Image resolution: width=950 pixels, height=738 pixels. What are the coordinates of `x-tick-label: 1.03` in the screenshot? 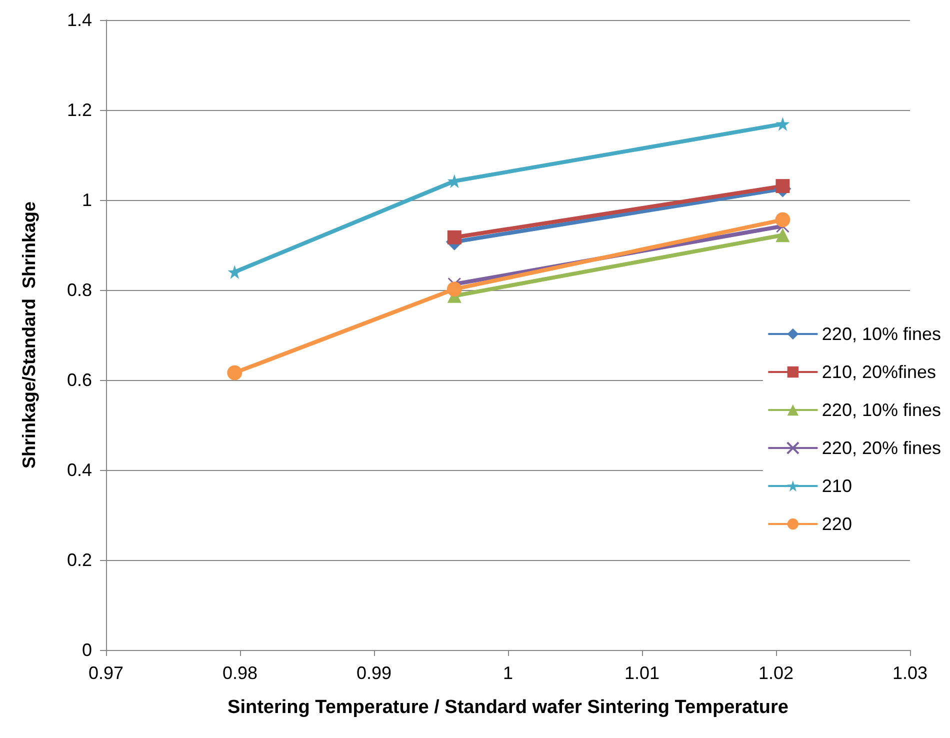 It's located at (910, 673).